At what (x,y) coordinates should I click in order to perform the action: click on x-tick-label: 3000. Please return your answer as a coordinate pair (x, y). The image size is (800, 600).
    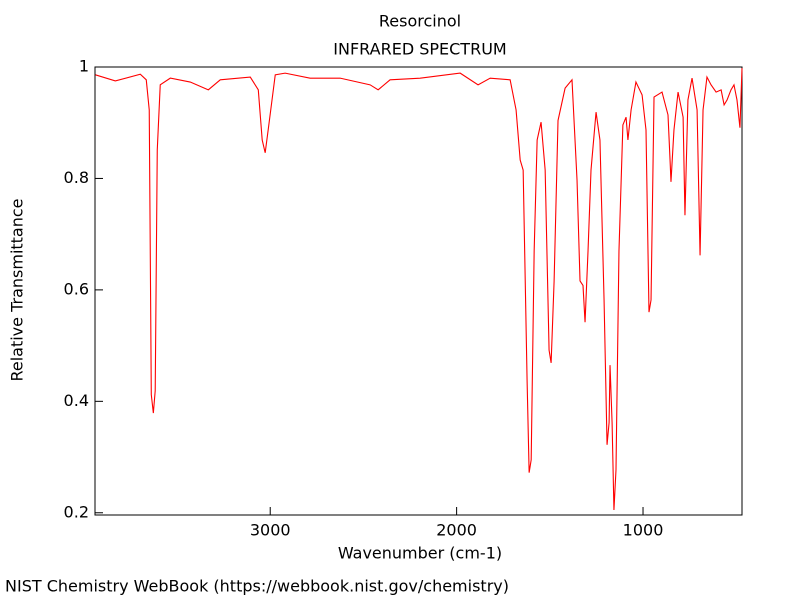
    Looking at the image, I should click on (270, 530).